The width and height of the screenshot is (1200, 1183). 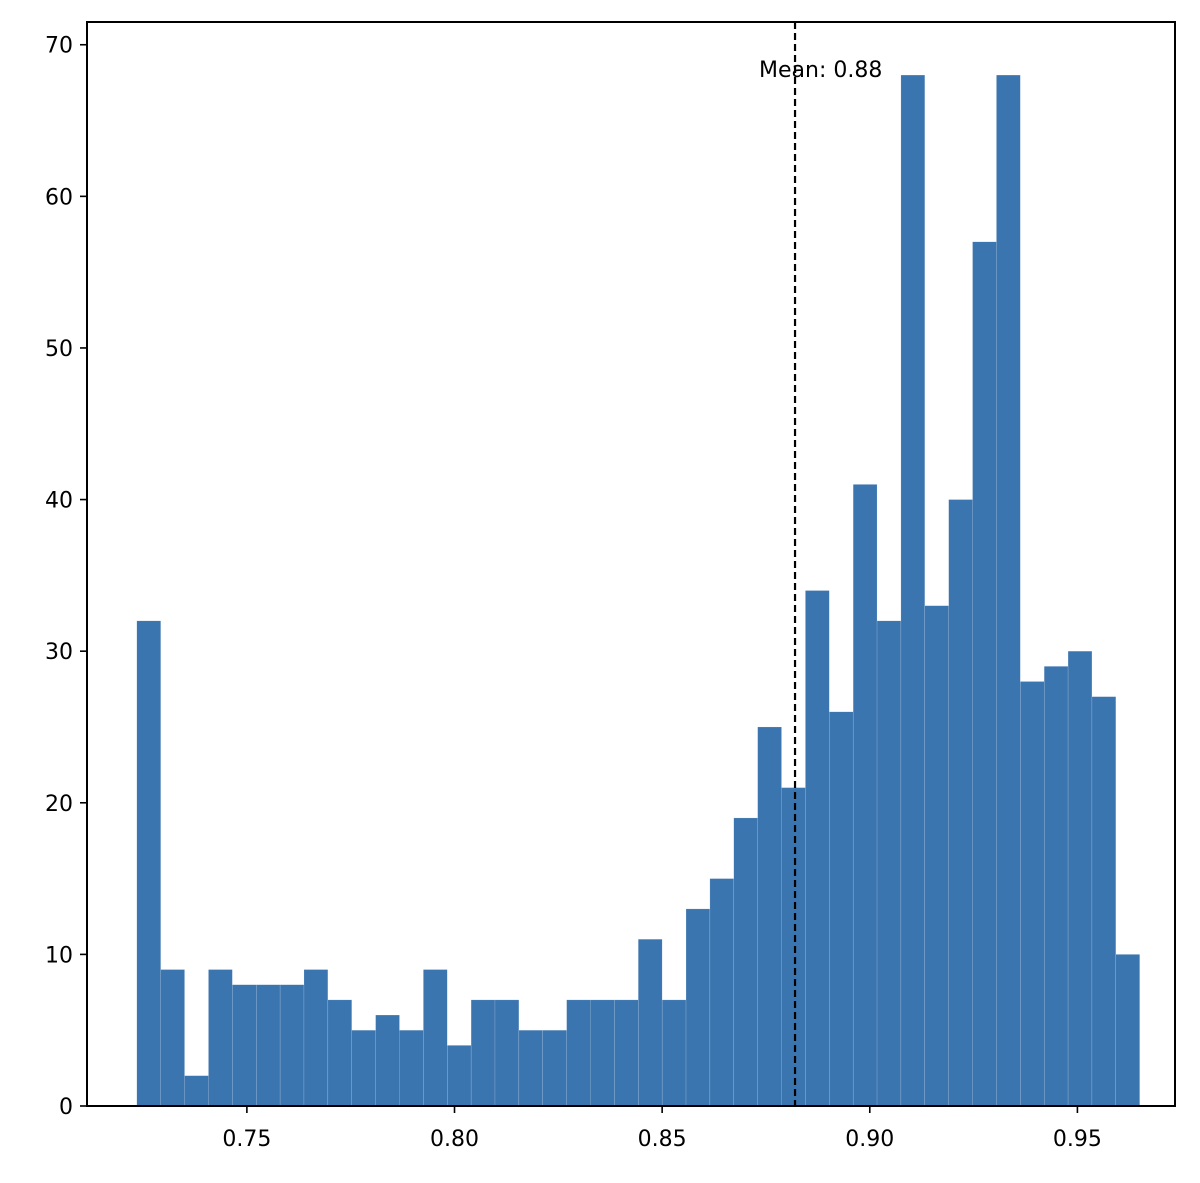 What do you see at coordinates (869, 1139) in the screenshot?
I see `x-tick-label: 0.90` at bounding box center [869, 1139].